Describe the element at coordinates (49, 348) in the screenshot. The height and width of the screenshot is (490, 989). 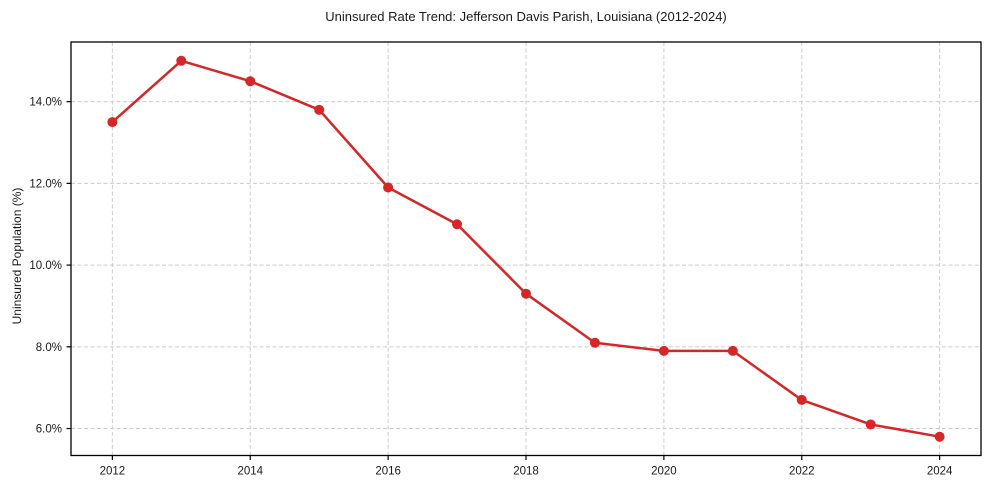
I see `y-tick-label: 8.0%` at that location.